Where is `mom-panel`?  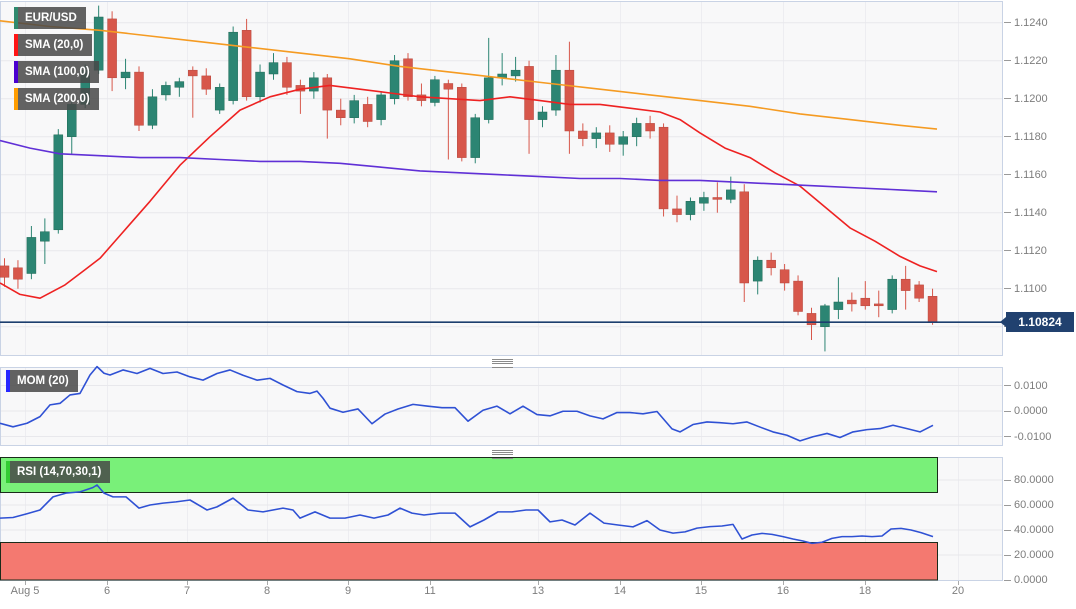
mom-panel is located at coordinates (501, 406).